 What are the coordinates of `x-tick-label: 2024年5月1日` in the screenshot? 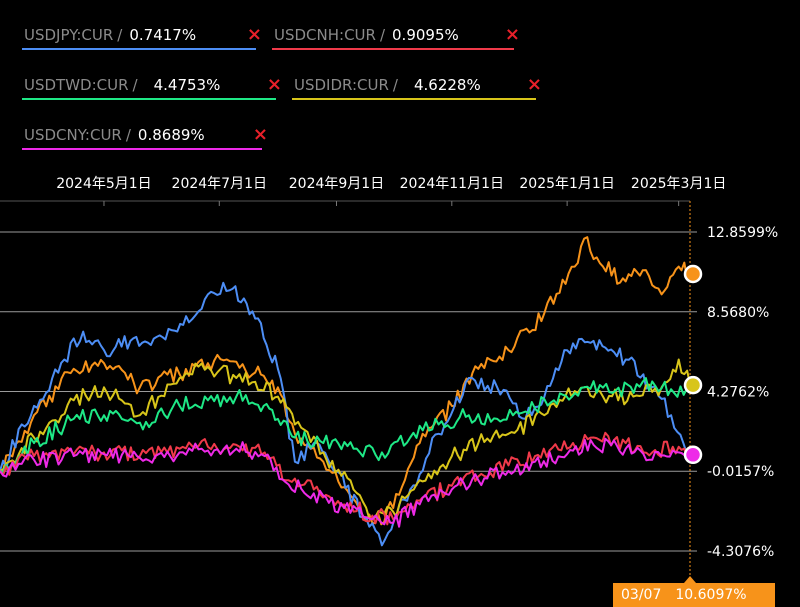 It's located at (103, 184).